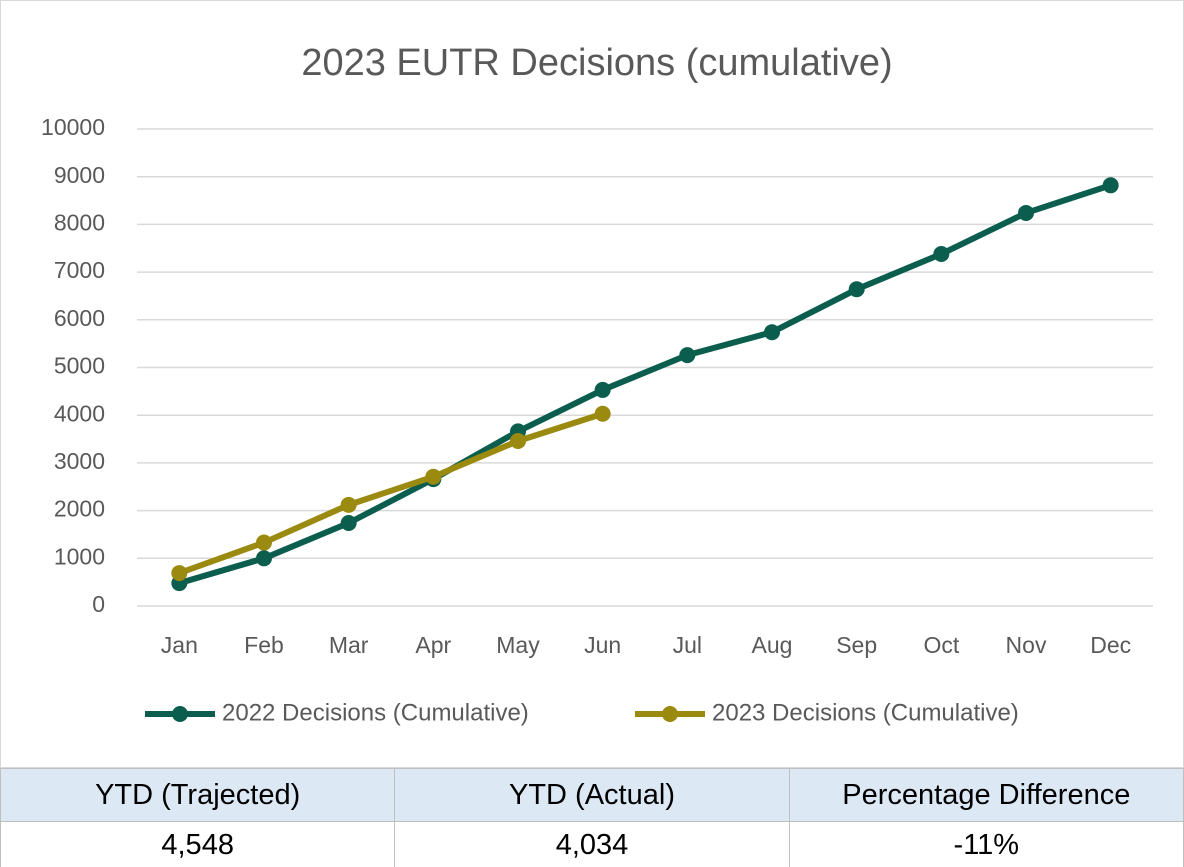 Image resolution: width=1184 pixels, height=867 pixels. Describe the element at coordinates (391, 493) in the screenshot. I see `series-line` at that location.